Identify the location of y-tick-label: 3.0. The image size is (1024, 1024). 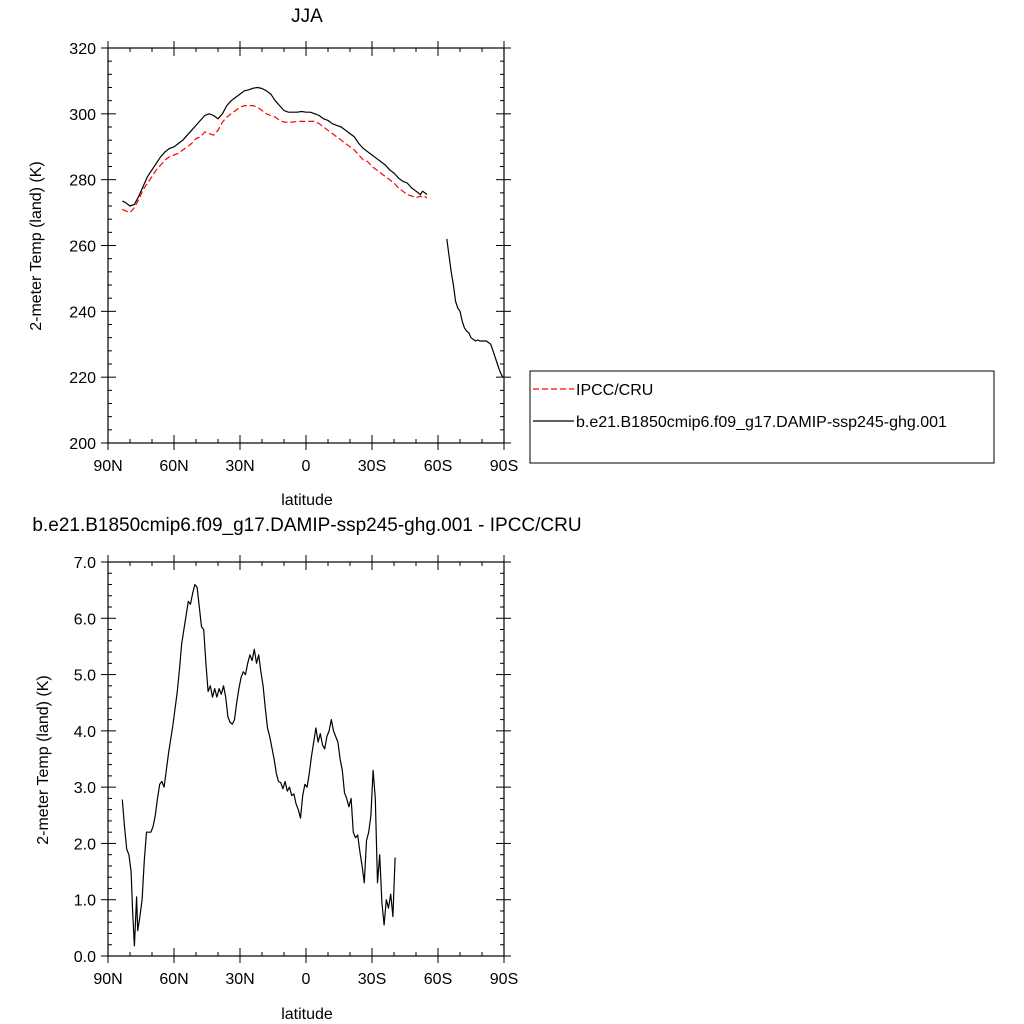
(85, 788).